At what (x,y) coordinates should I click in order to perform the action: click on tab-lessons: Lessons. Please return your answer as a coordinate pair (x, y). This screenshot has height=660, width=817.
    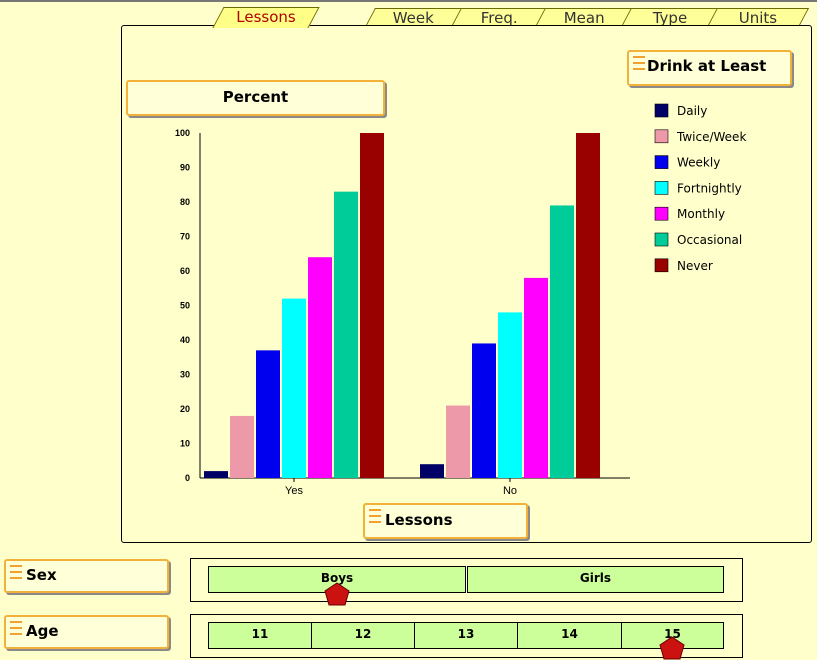
    Looking at the image, I should click on (266, 17).